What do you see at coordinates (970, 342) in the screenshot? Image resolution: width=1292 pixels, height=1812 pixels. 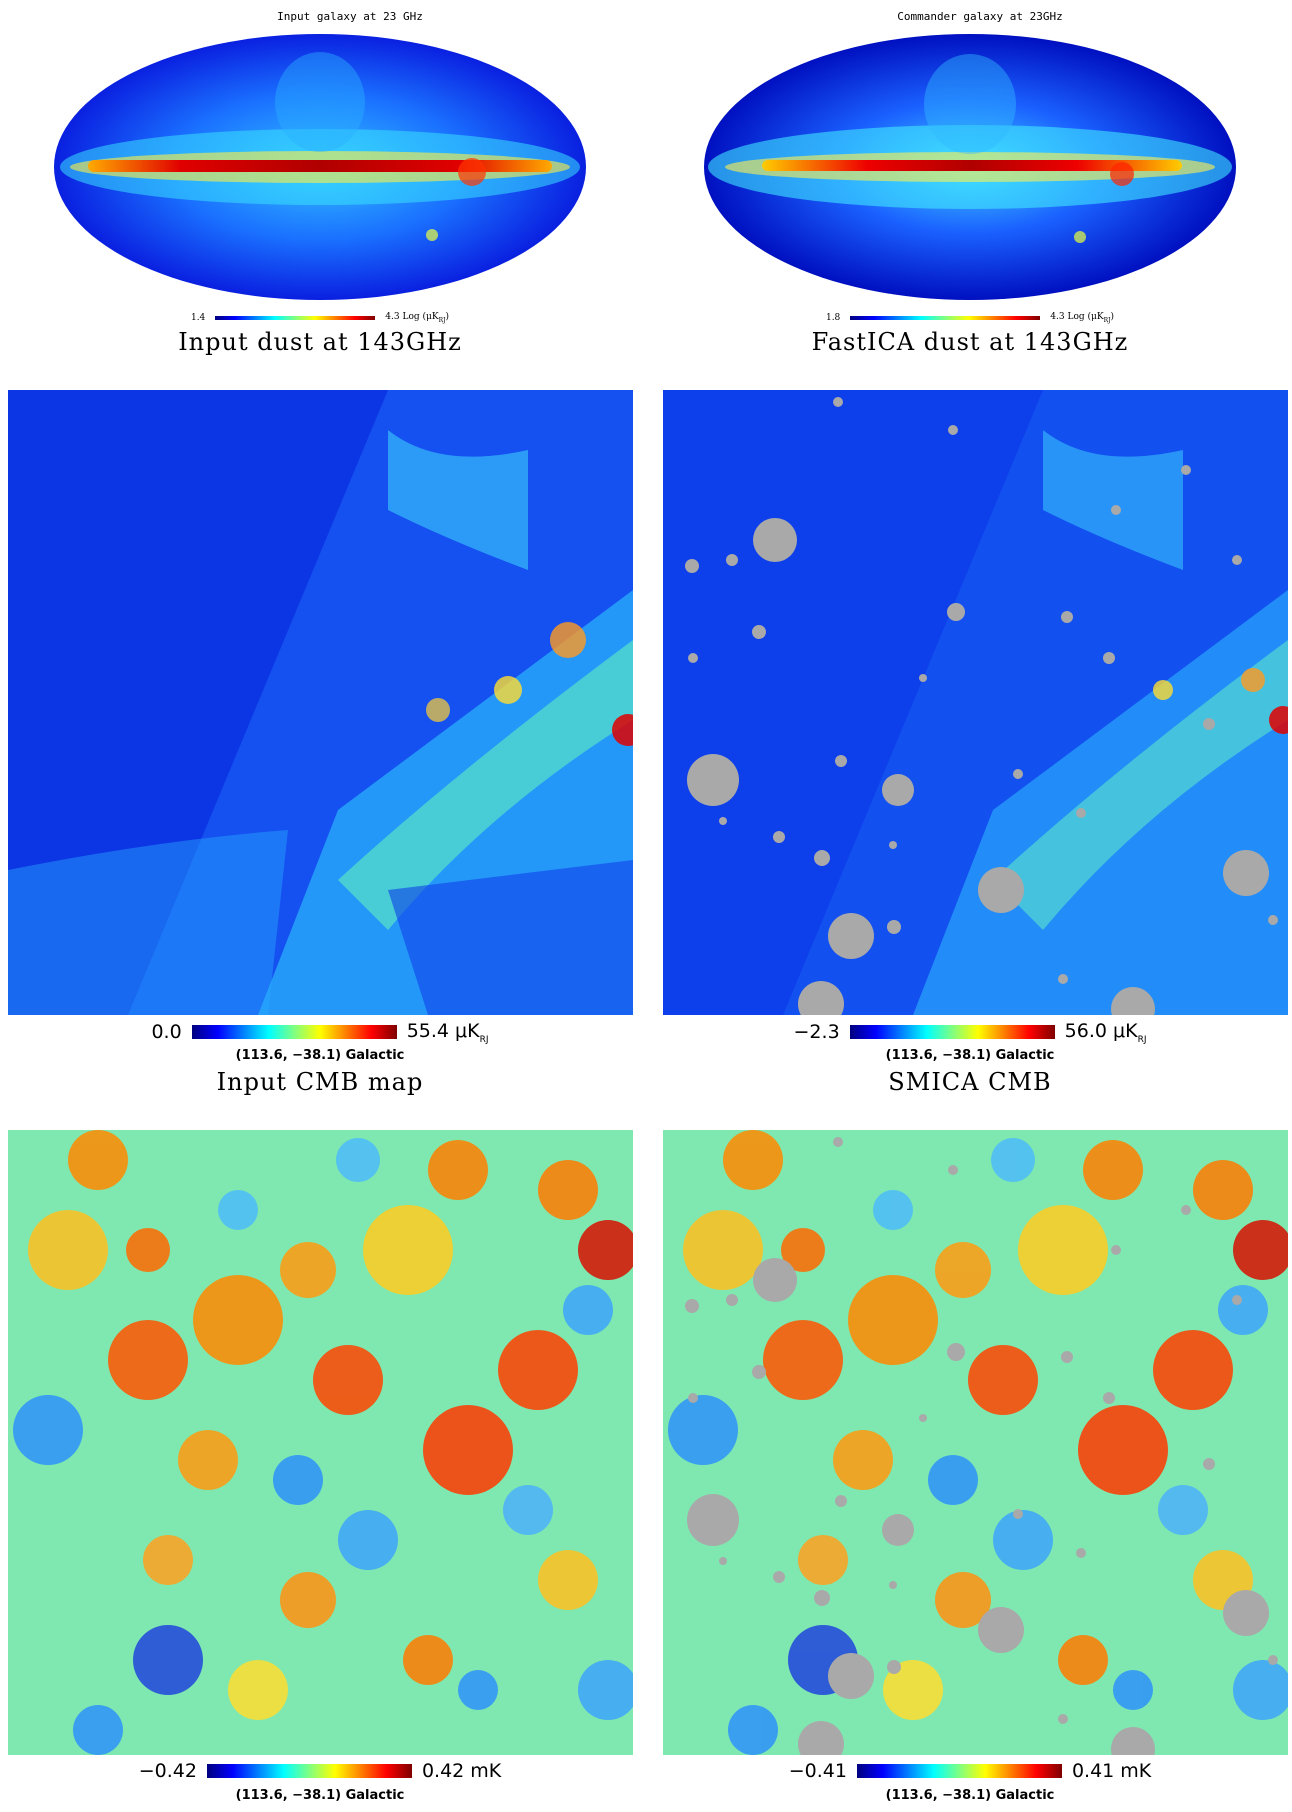 I see `caption-fastica-dust: FastICA dust at 143GHz` at bounding box center [970, 342].